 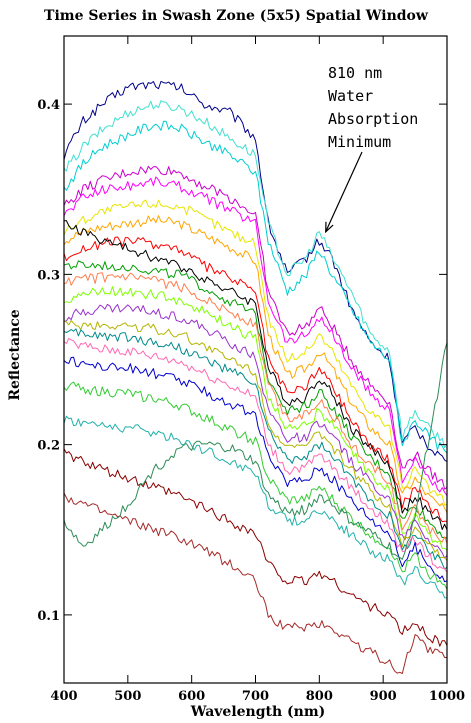 I want to click on y-axis-label: Reflectance, so click(x=15, y=354).